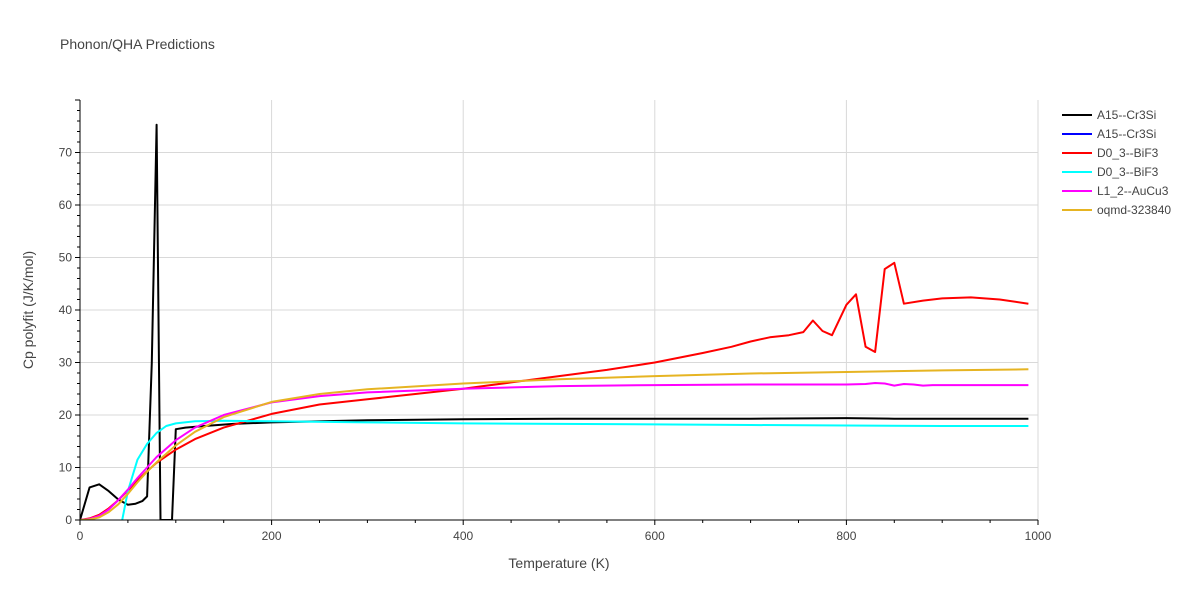  I want to click on y-axis-title: Cp polyfit (J/K/mol), so click(28, 310).